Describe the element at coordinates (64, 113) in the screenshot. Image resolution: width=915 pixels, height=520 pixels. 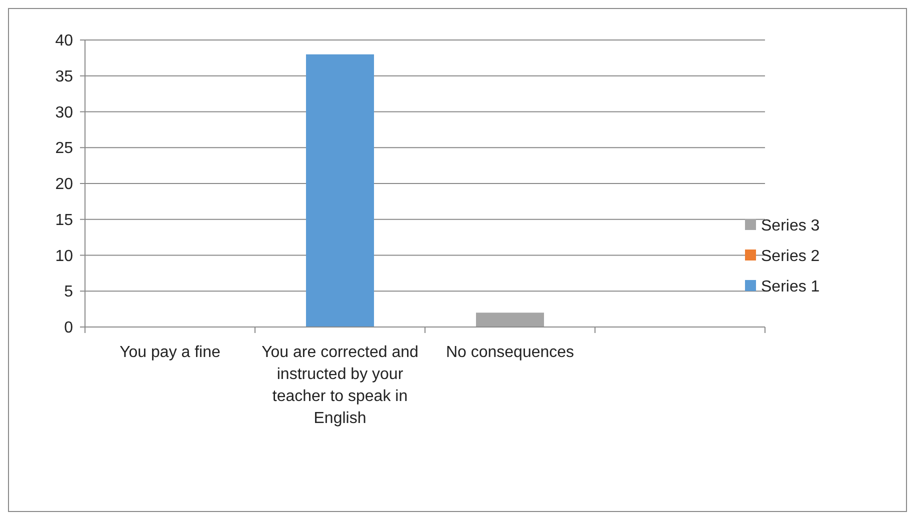
I see `y-tick-label: 30` at that location.